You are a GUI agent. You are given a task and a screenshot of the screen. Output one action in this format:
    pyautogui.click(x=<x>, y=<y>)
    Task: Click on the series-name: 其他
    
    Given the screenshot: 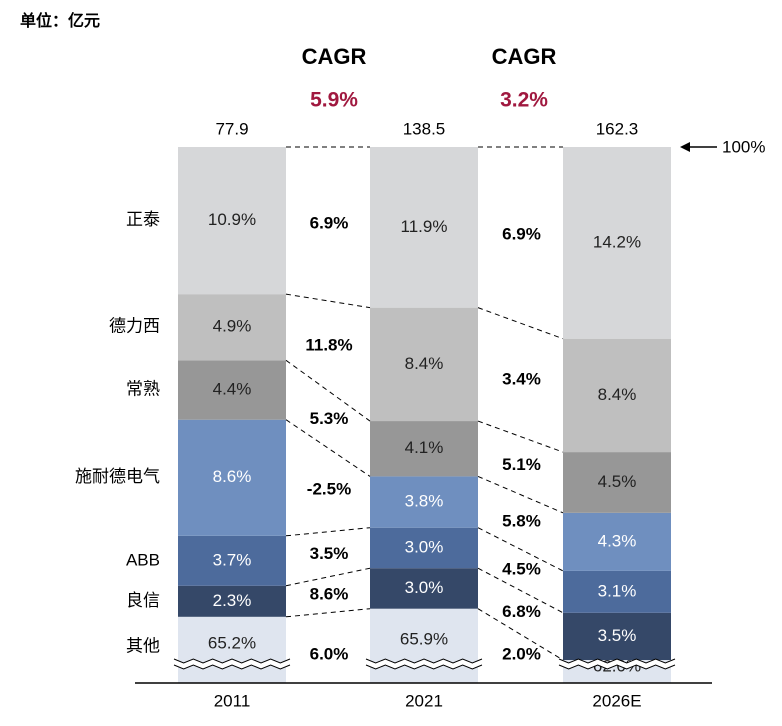 What is the action you would take?
    pyautogui.click(x=143, y=645)
    